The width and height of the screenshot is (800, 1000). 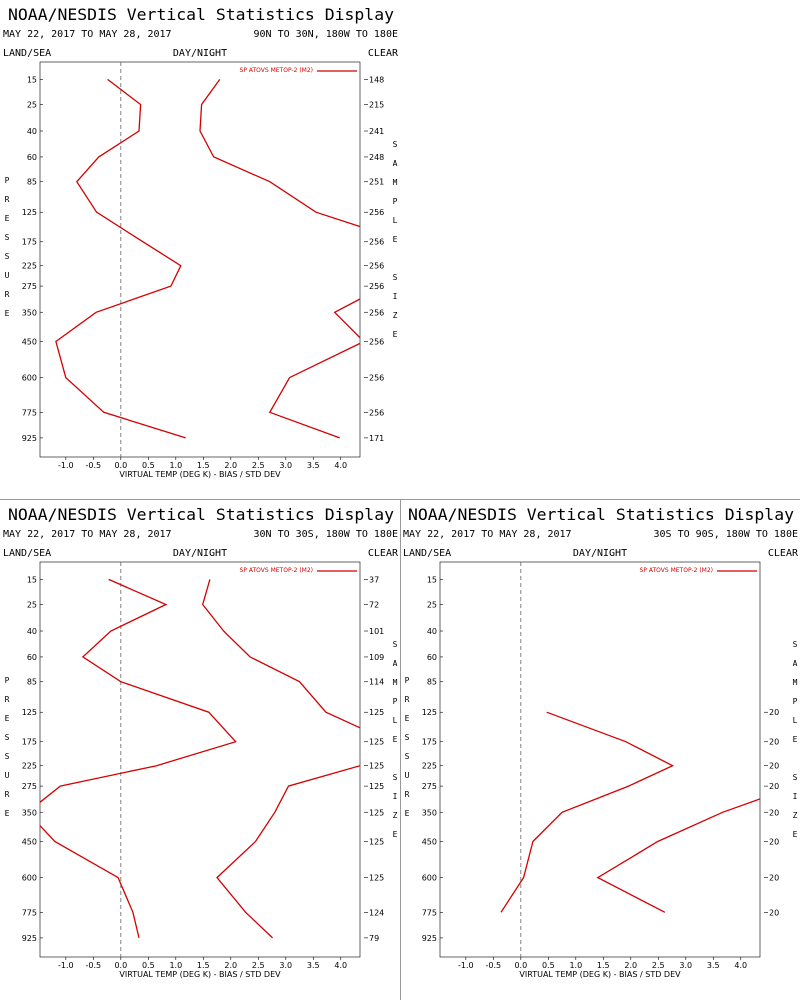 What do you see at coordinates (32, 682) in the screenshot?
I see `y-tick-label: 85` at bounding box center [32, 682].